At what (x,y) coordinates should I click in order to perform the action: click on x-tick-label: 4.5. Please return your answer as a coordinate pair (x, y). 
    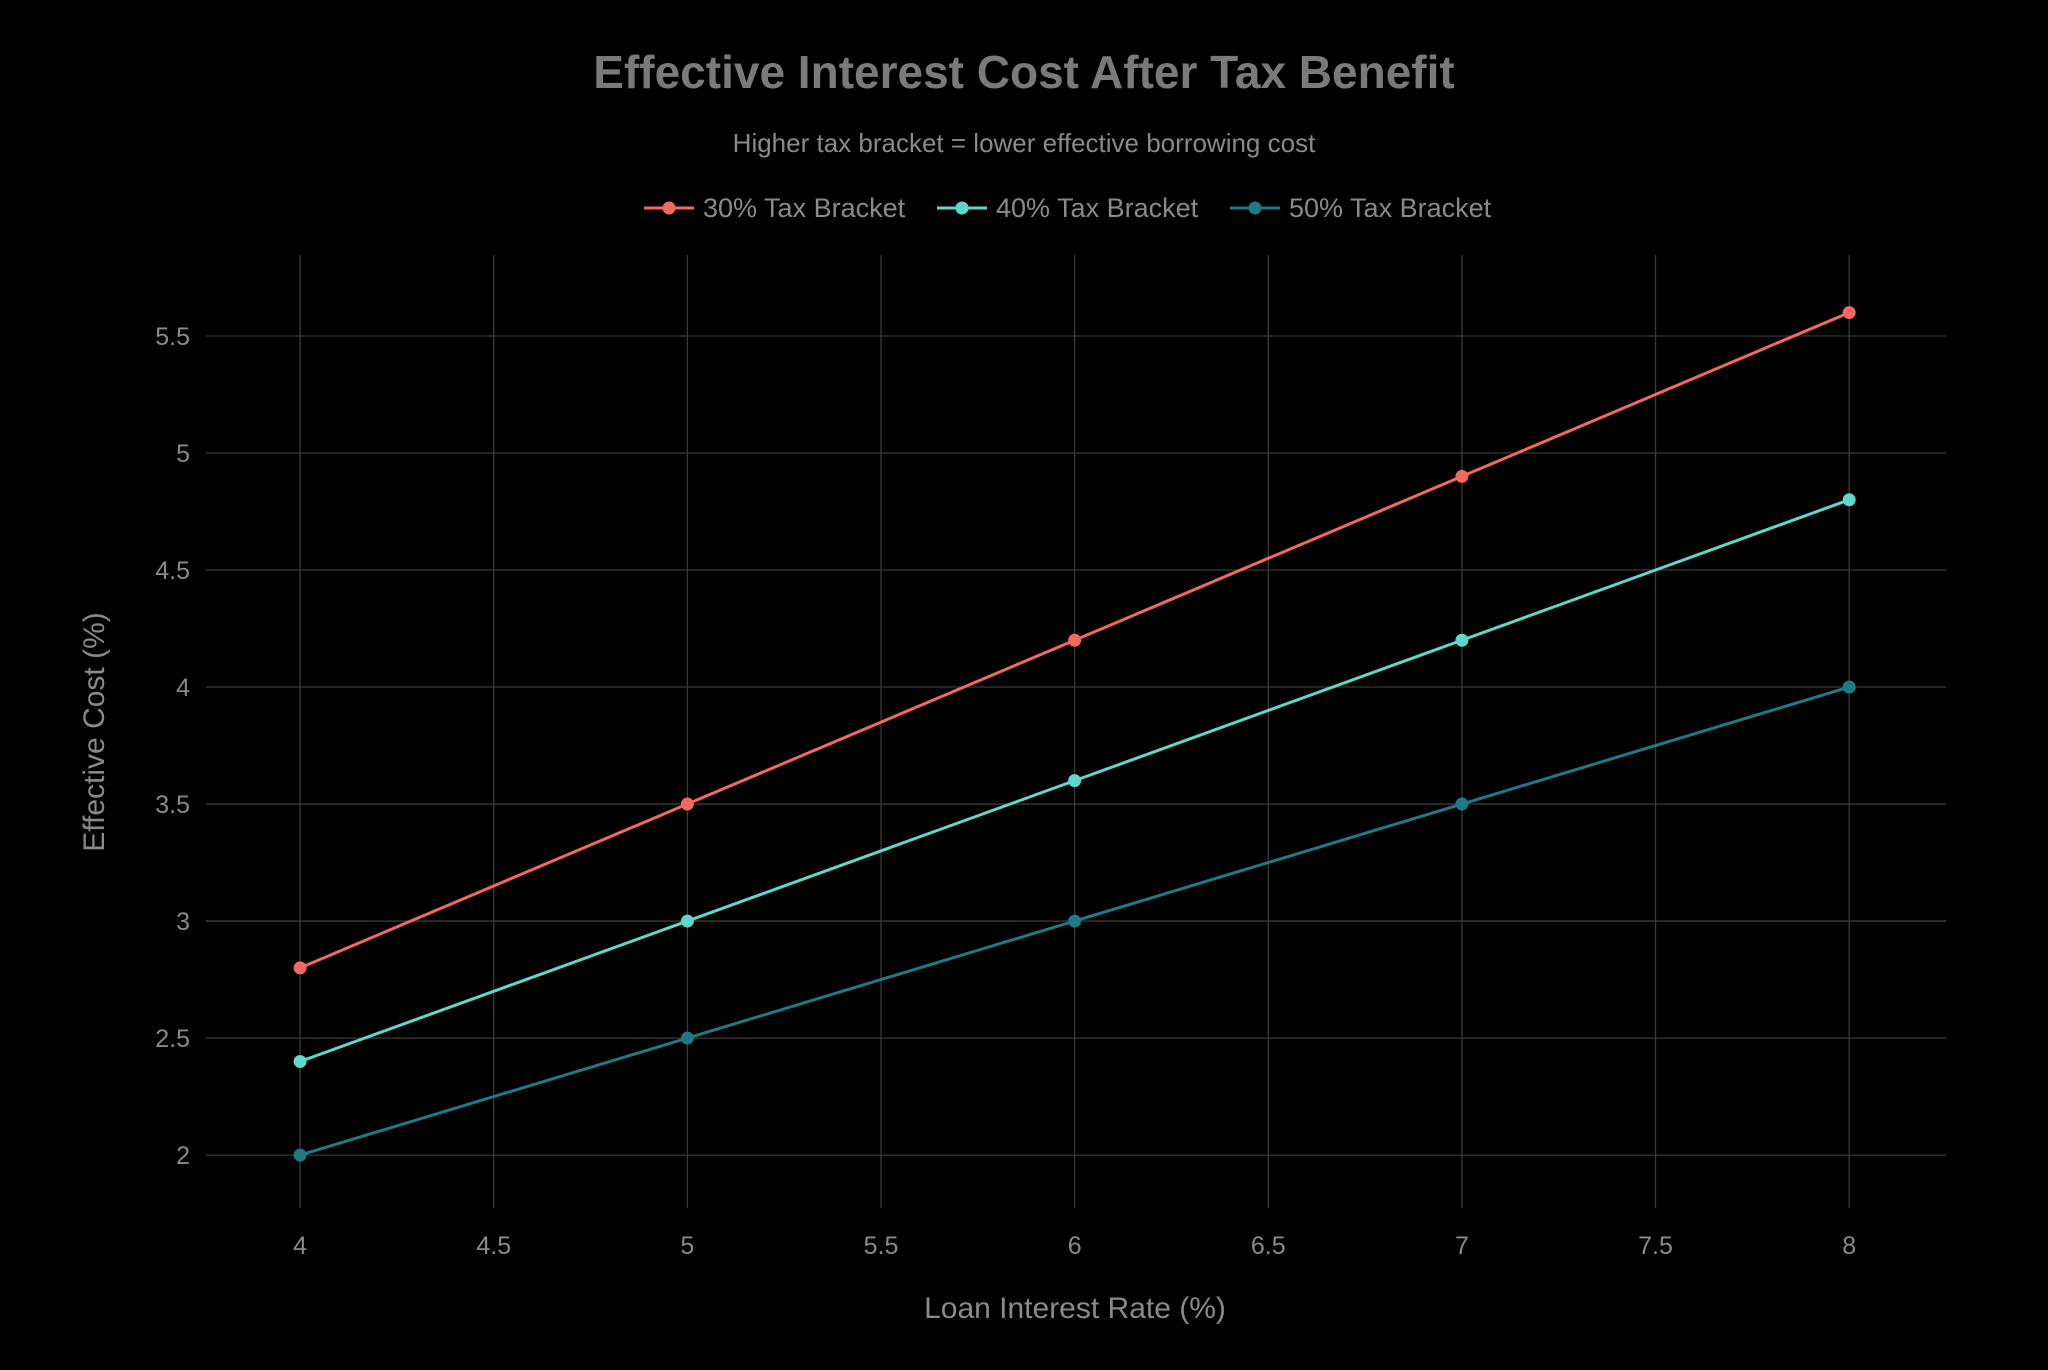
    Looking at the image, I should click on (493, 1246).